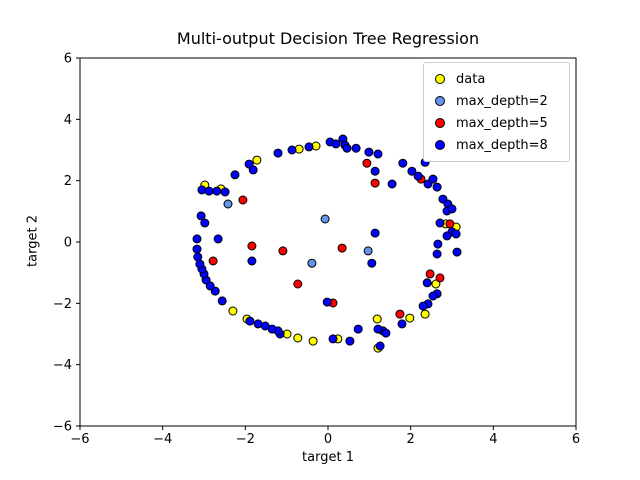  Describe the element at coordinates (471, 79) in the screenshot. I see `legend-label-data: data` at that location.